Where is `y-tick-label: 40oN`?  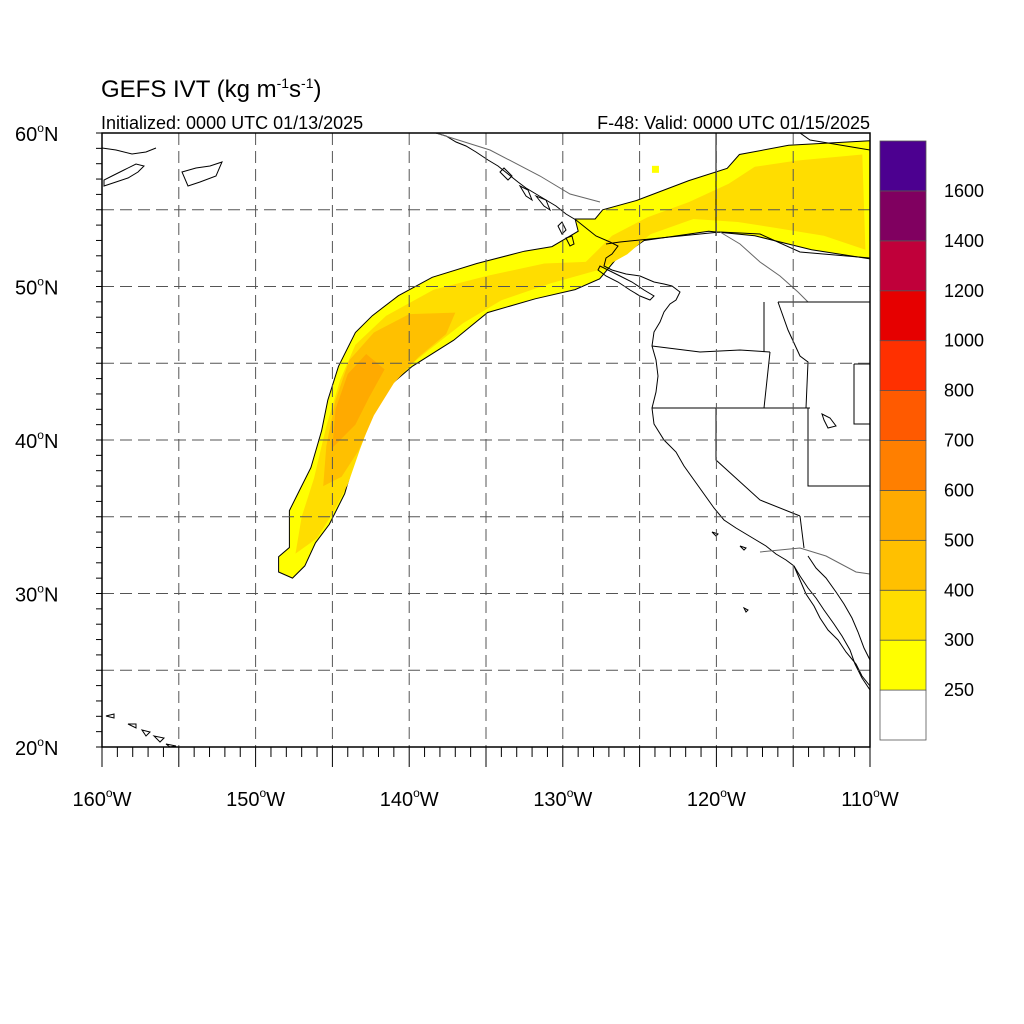 y-tick-label: 40oN is located at coordinates (36, 440).